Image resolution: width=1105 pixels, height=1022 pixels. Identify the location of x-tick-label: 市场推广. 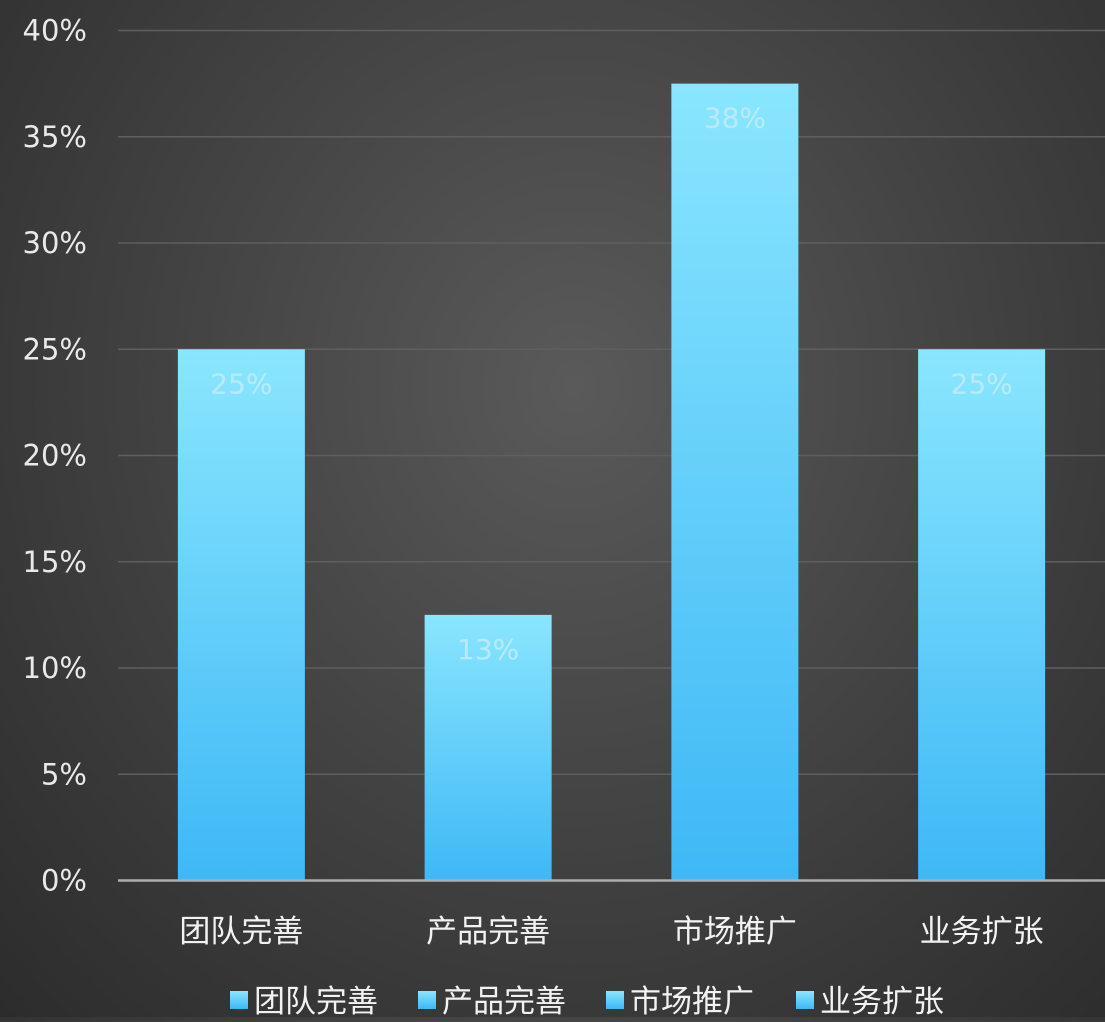
(735, 932).